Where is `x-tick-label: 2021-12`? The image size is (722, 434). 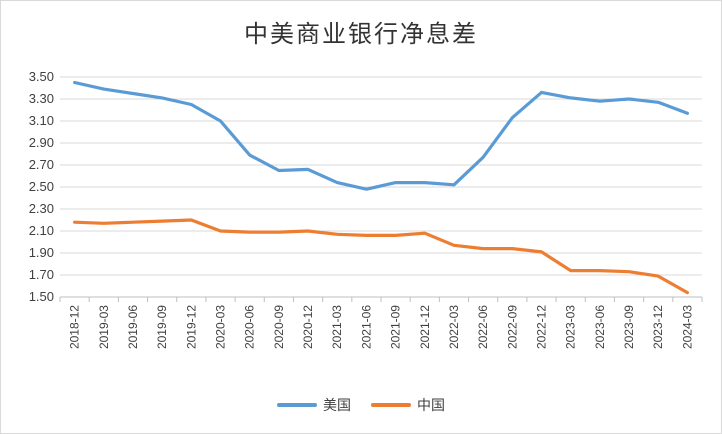
x-tick-label: 2021-12 is located at coordinates (425, 327).